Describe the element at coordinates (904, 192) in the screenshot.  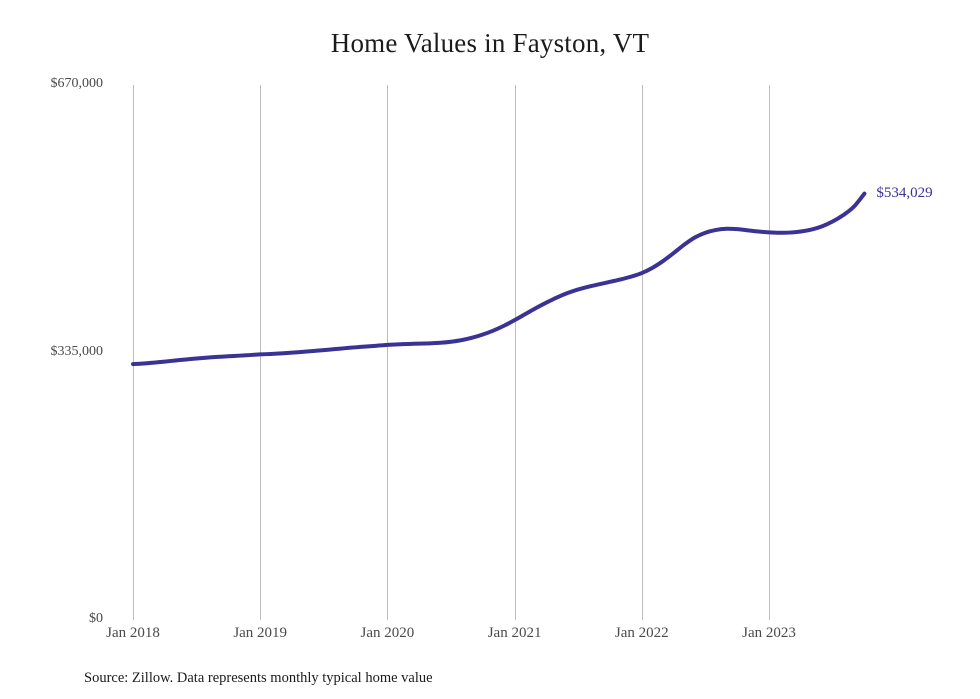
I see `end-value-label: $534,029` at that location.